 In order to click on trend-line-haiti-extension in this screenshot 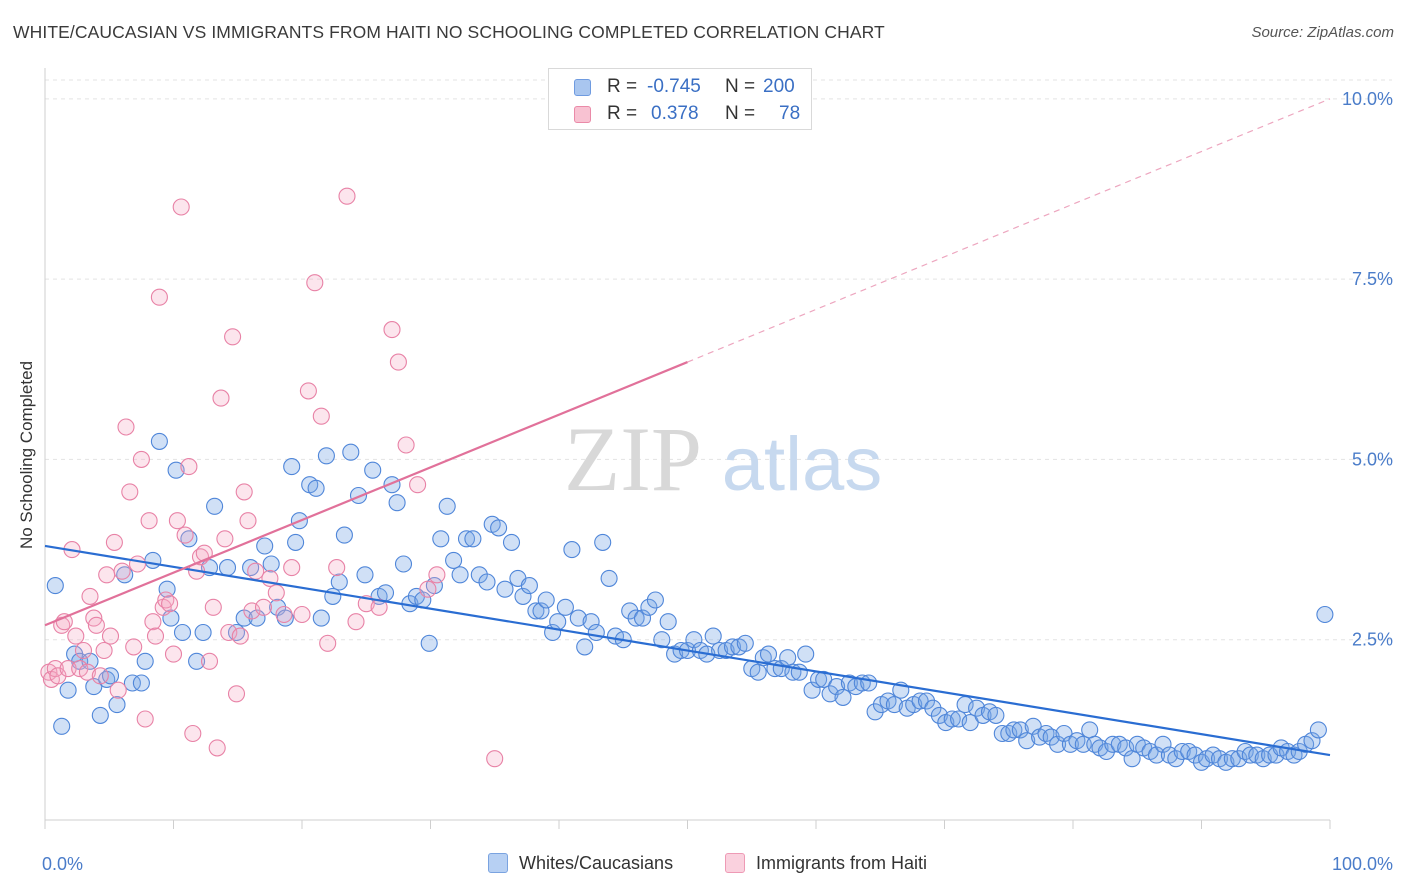, I will do `click(1009, 230)`.